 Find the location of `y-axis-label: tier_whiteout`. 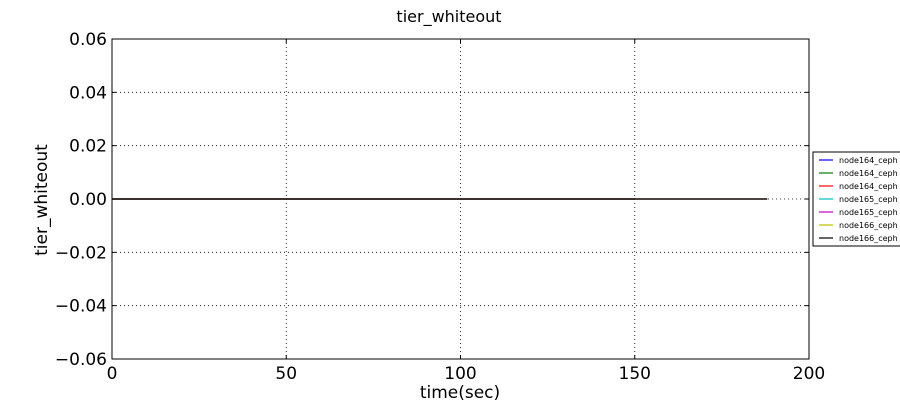

y-axis-label: tier_whiteout is located at coordinates (42, 200).